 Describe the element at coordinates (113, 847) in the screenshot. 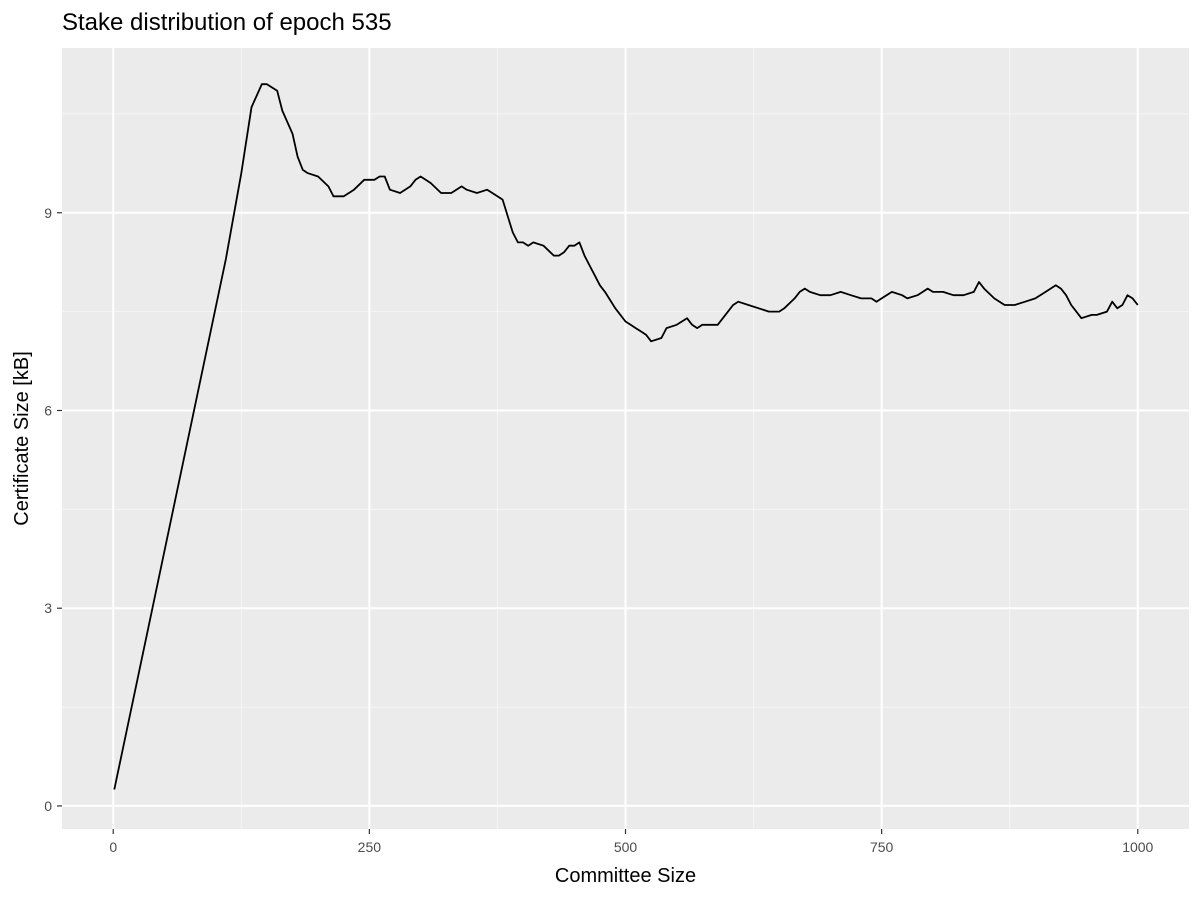

I see `x-tick-label: 0` at that location.